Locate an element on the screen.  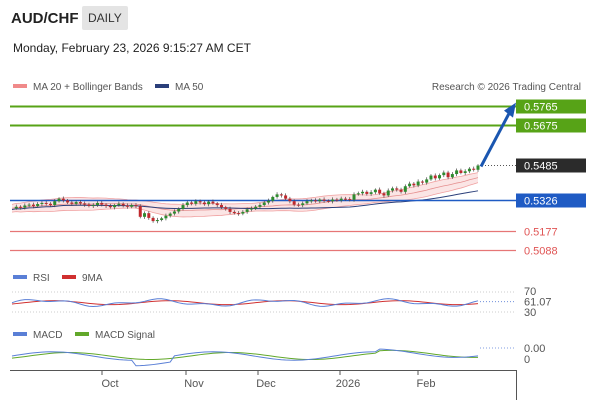
macd-line is located at coordinates (245, 357).